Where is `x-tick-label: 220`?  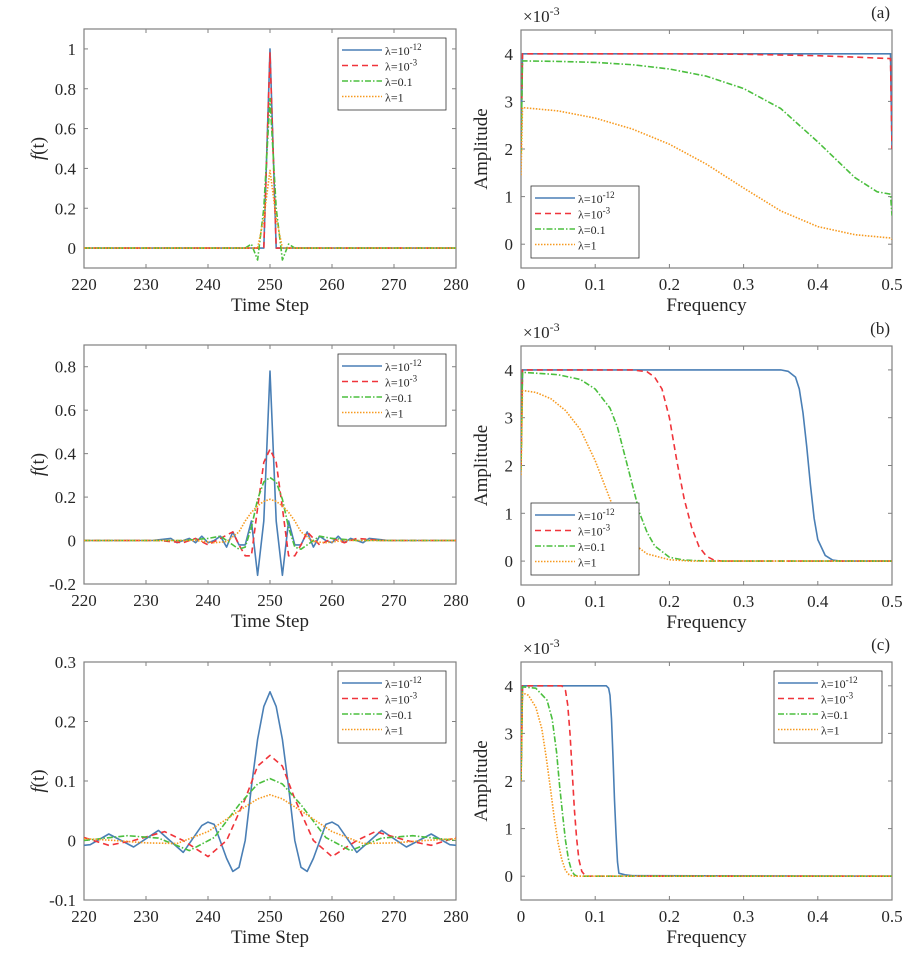 x-tick-label: 220 is located at coordinates (84, 600).